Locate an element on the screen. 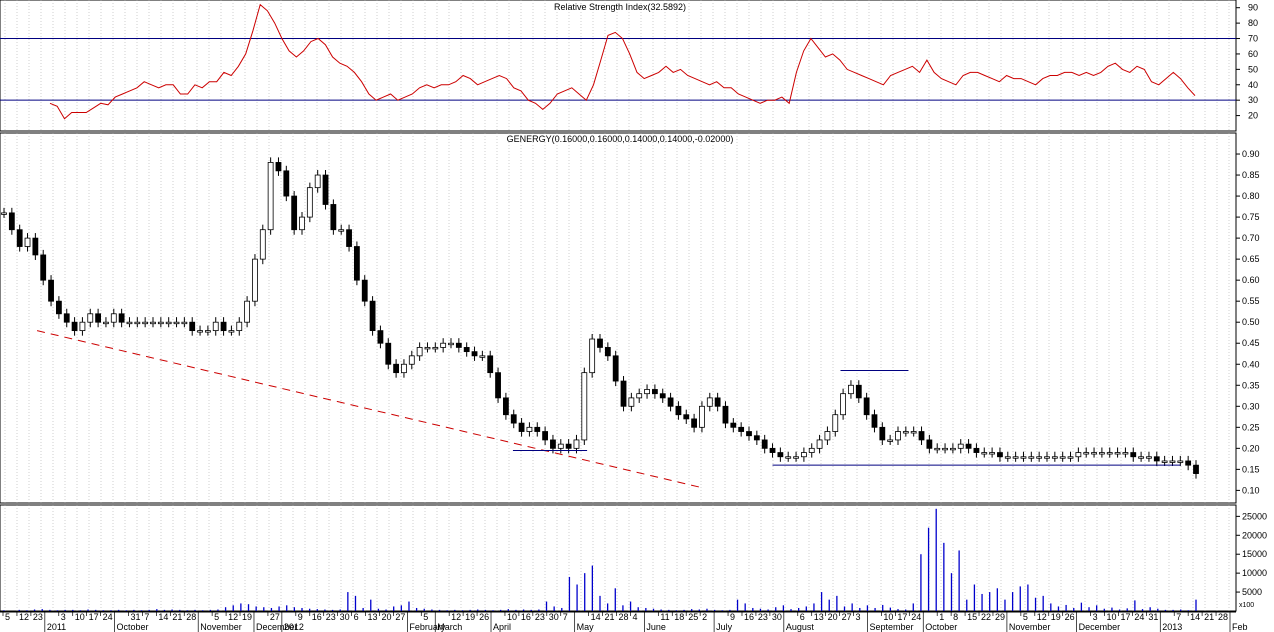 This screenshot has height=632, width=1274. x-day-label: 14 is located at coordinates (596, 617).